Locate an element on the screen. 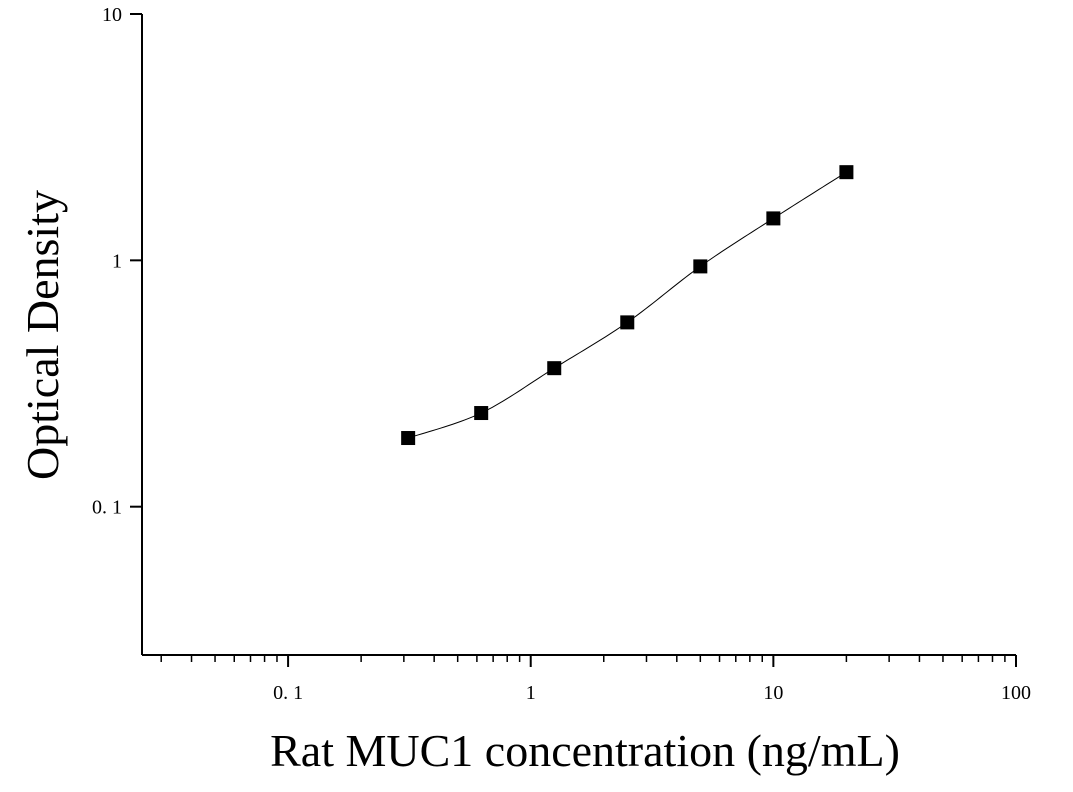 The width and height of the screenshot is (1073, 792). x-axis-title: Rat MUC1 concentration (ng/mL) is located at coordinates (585, 750).